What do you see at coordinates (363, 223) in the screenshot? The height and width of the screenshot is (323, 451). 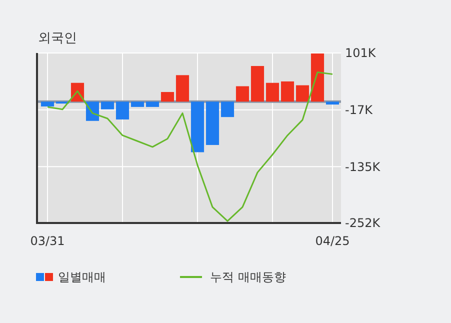 I see `y-tick-label: -252K` at bounding box center [363, 223].